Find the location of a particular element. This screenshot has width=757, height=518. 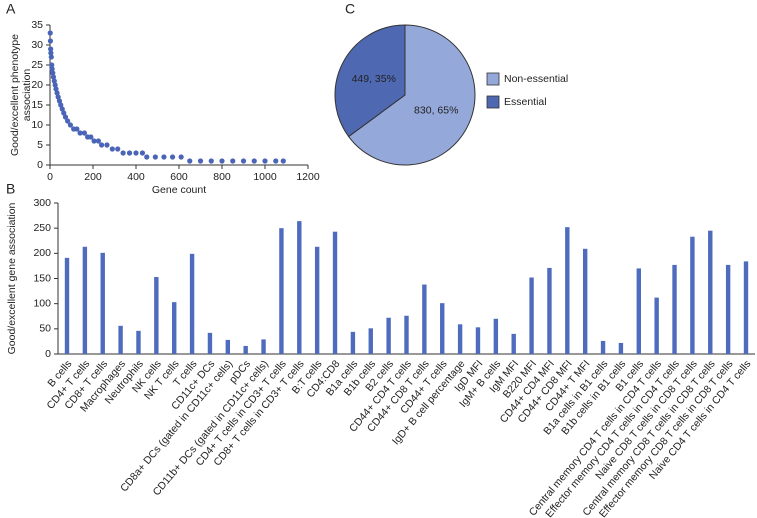

y-axis-label: association is located at coordinates (27, 95).